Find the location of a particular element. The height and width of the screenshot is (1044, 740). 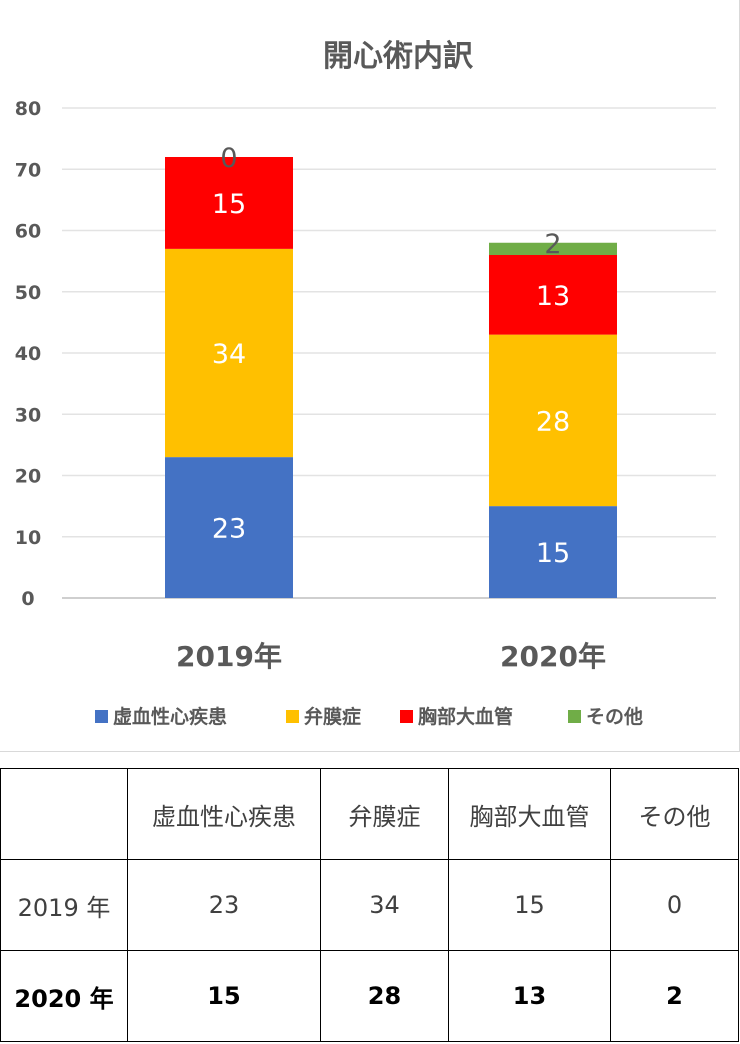

data-label: 13 is located at coordinates (553, 296).